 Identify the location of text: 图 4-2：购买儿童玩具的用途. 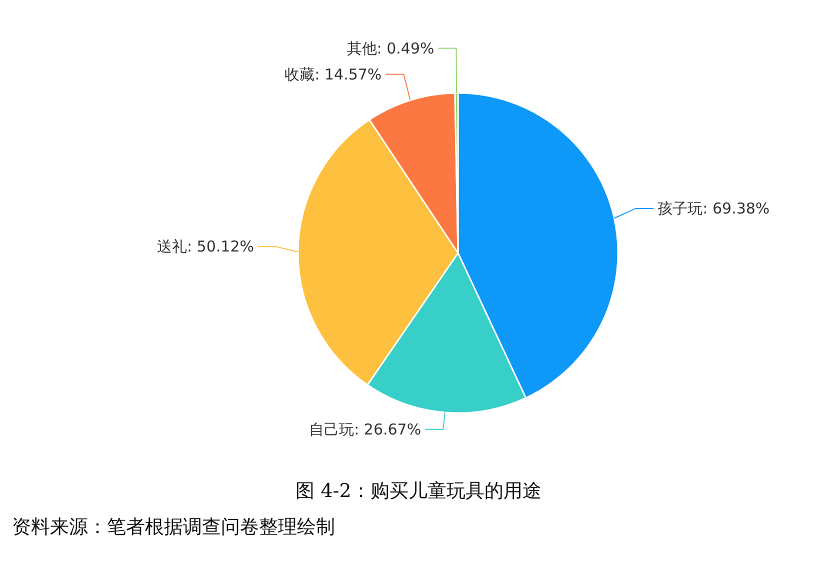
(418, 491).